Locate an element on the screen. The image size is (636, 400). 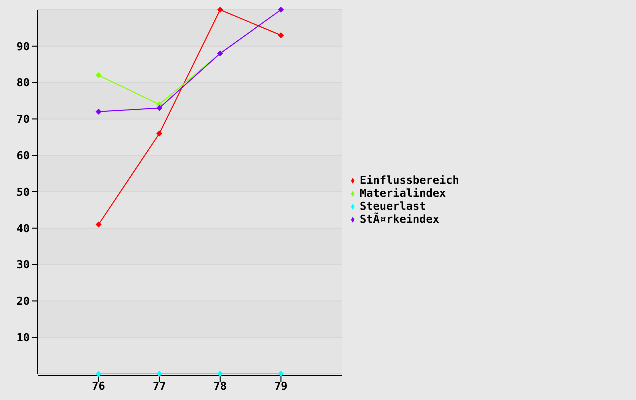
legend-label: Steuerlast is located at coordinates (393, 206).